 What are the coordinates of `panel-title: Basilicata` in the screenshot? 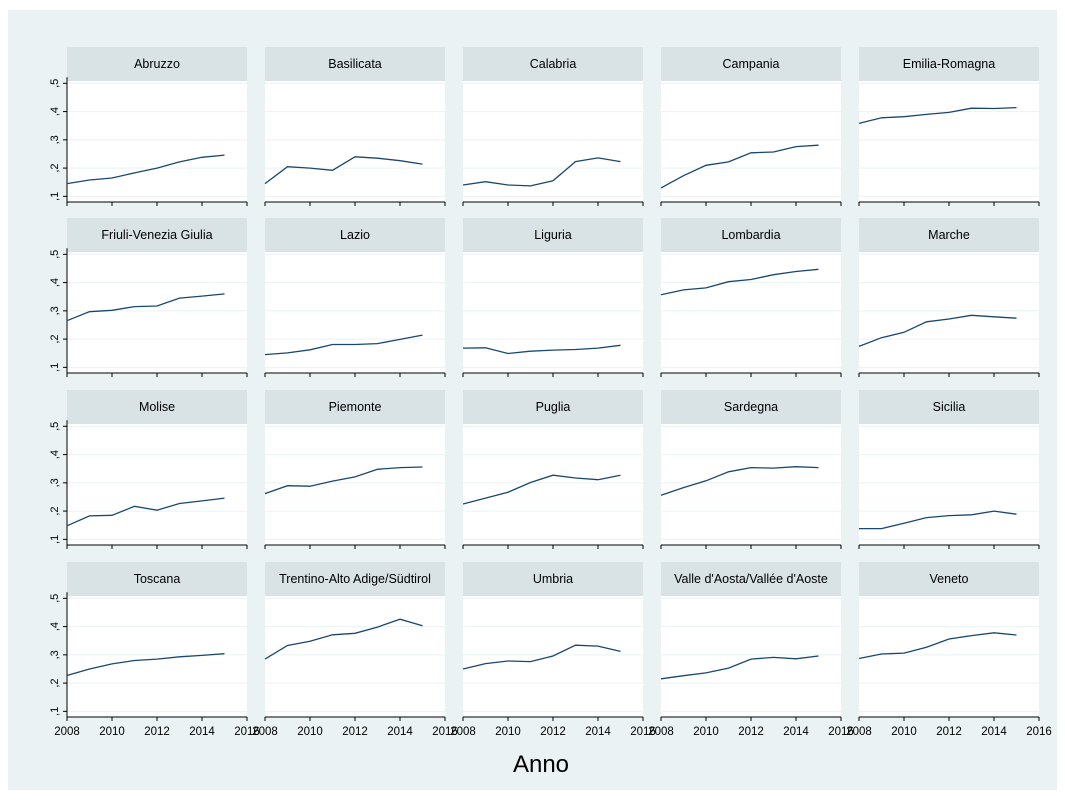 It's located at (355, 64).